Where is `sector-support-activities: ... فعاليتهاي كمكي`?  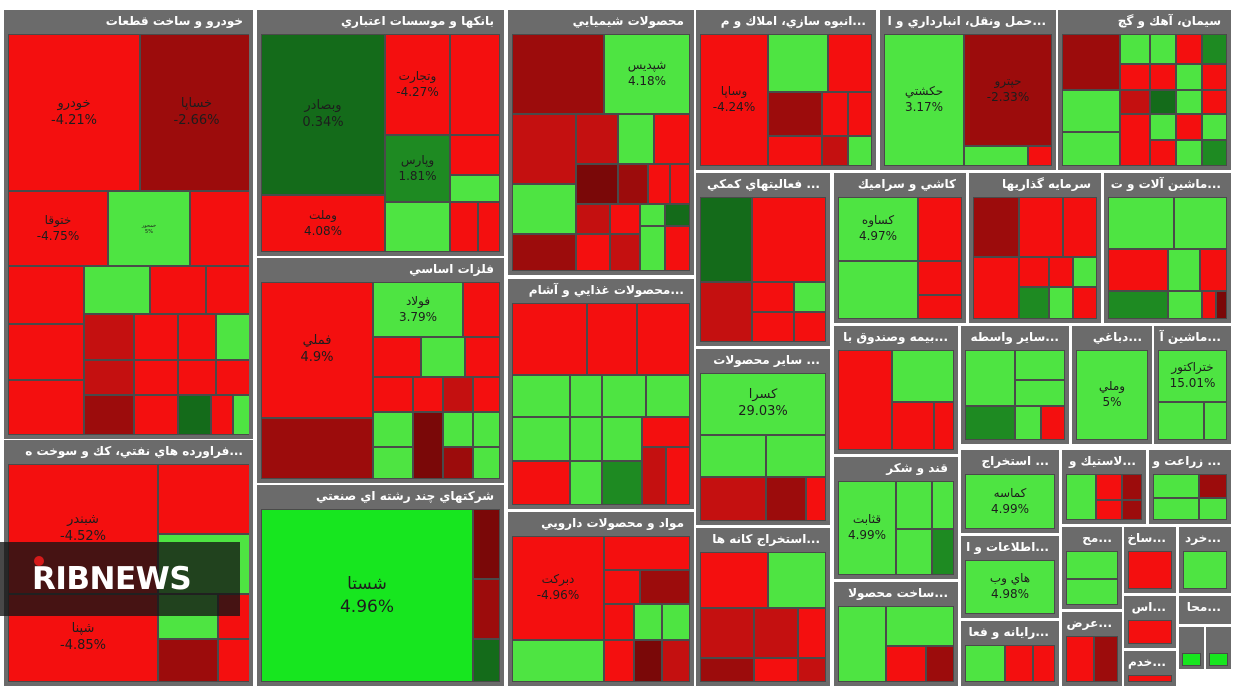
sector-support-activities: ... فعاليتهاي كمكي is located at coordinates (763, 259).